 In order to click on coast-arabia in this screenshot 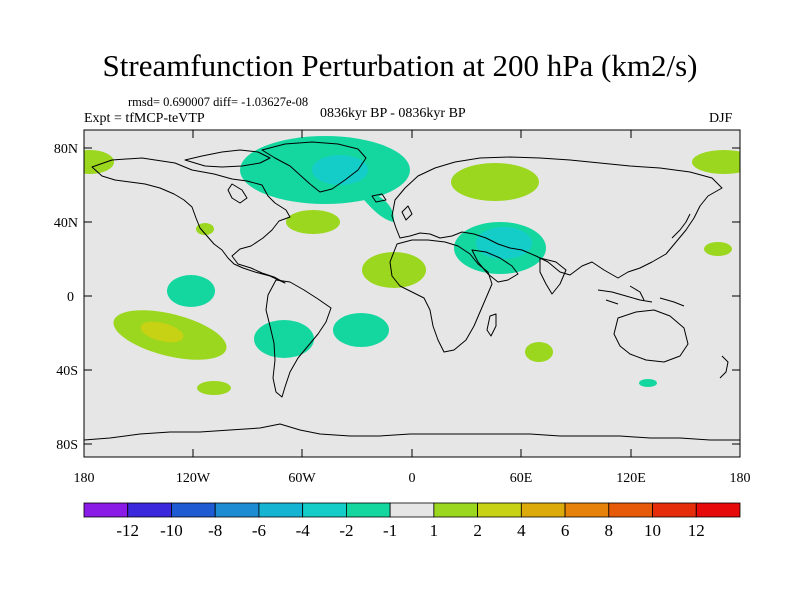, I will do `click(495, 266)`.